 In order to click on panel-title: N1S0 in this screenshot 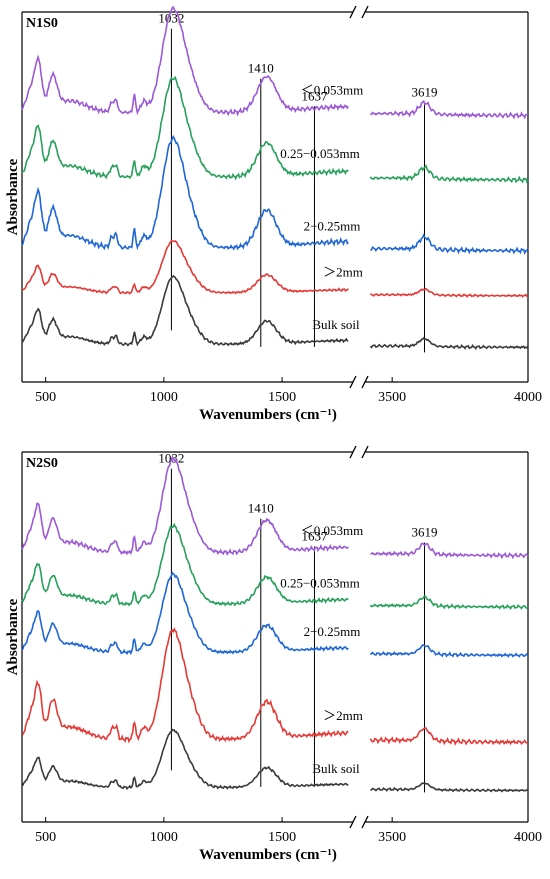, I will do `click(42, 23)`.